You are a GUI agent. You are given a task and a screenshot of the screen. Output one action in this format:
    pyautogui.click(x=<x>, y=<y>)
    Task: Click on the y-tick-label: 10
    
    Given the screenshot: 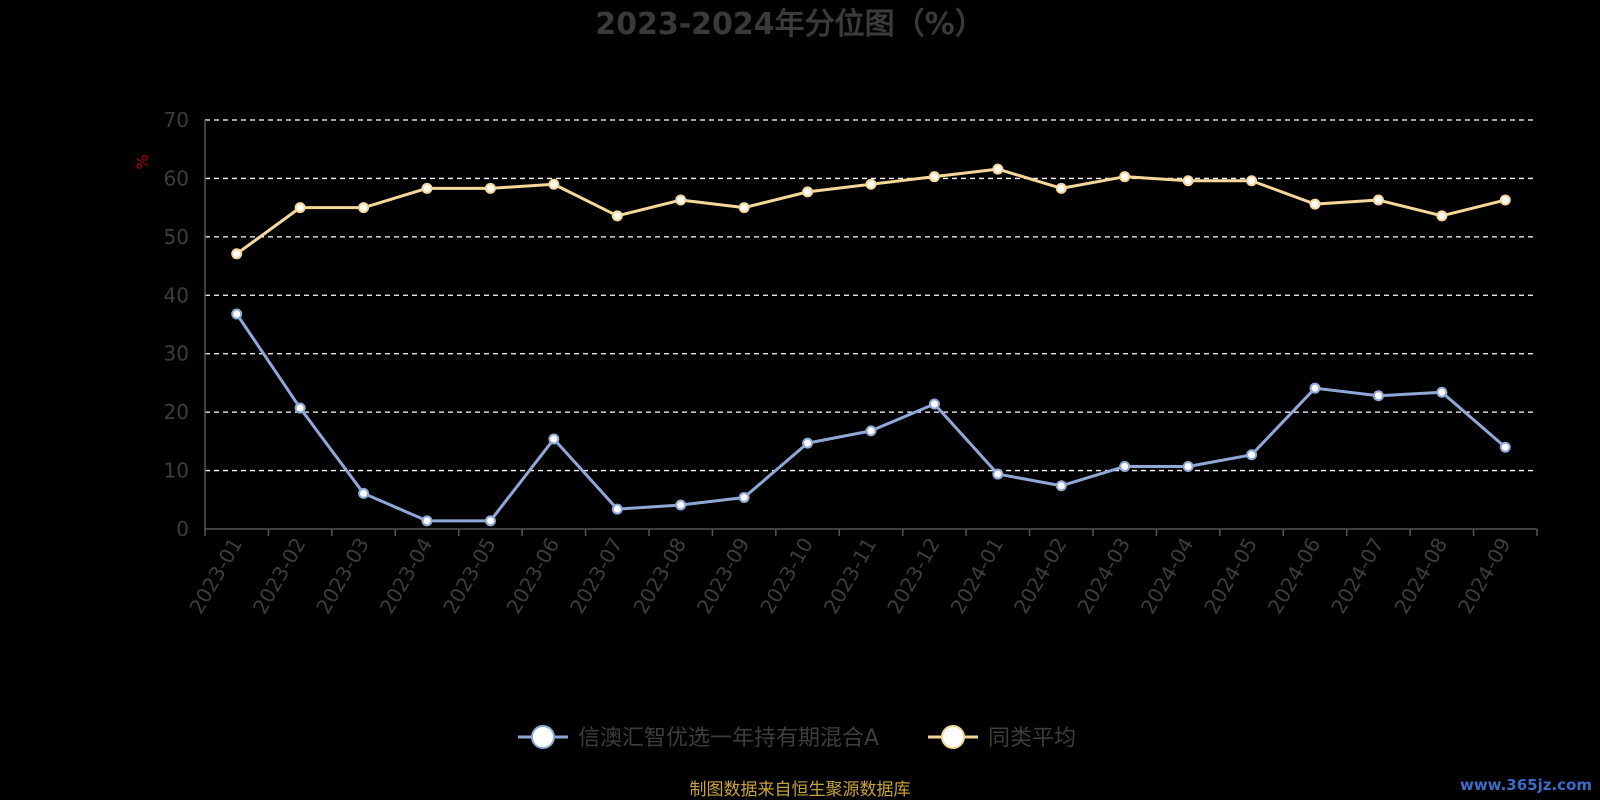 What is the action you would take?
    pyautogui.click(x=176, y=471)
    